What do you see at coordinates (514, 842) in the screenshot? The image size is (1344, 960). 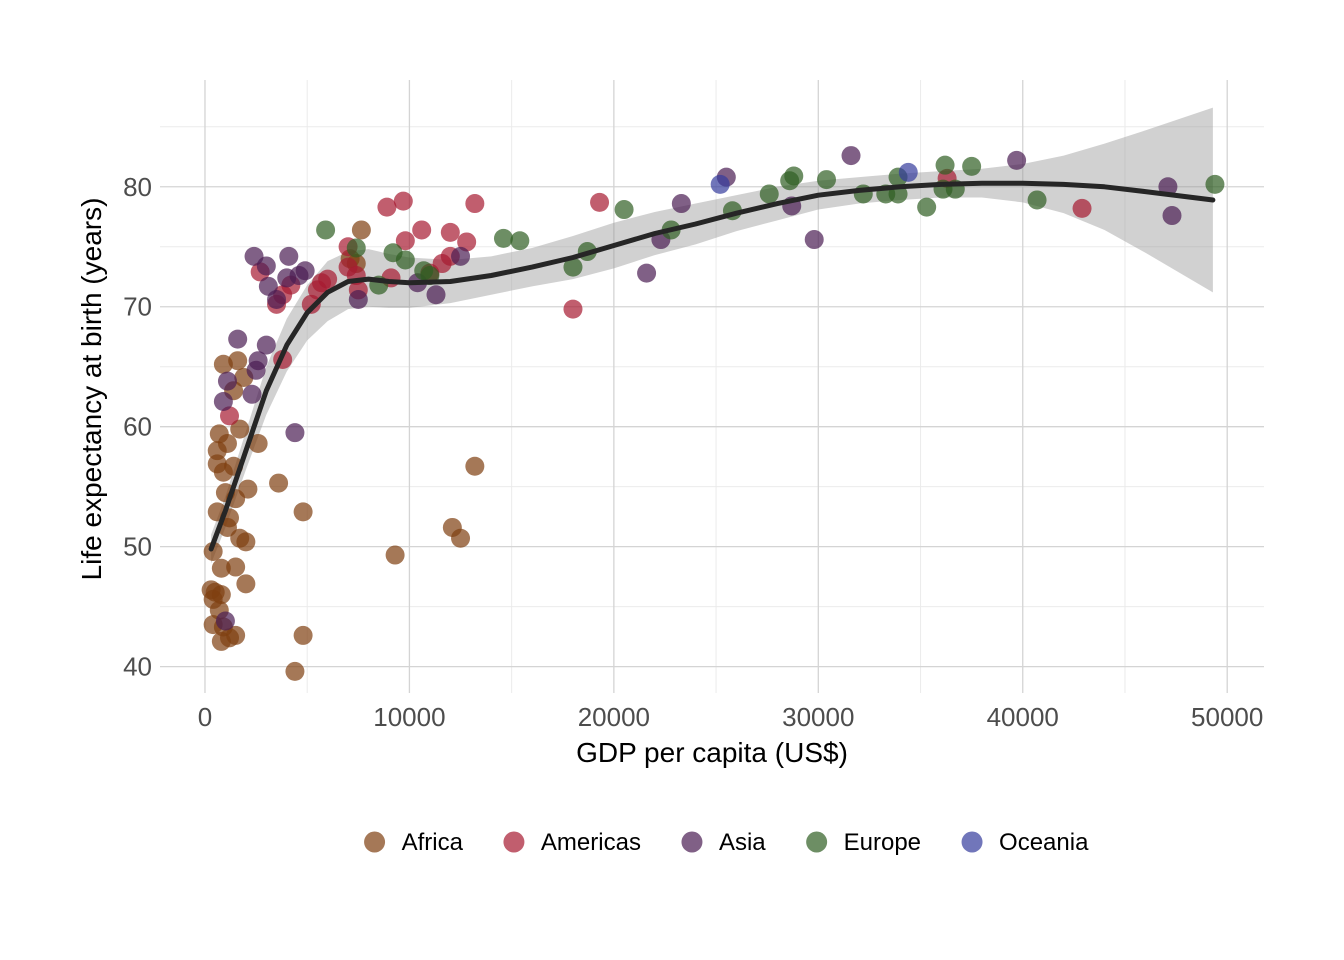 I see `legend-key-americas` at bounding box center [514, 842].